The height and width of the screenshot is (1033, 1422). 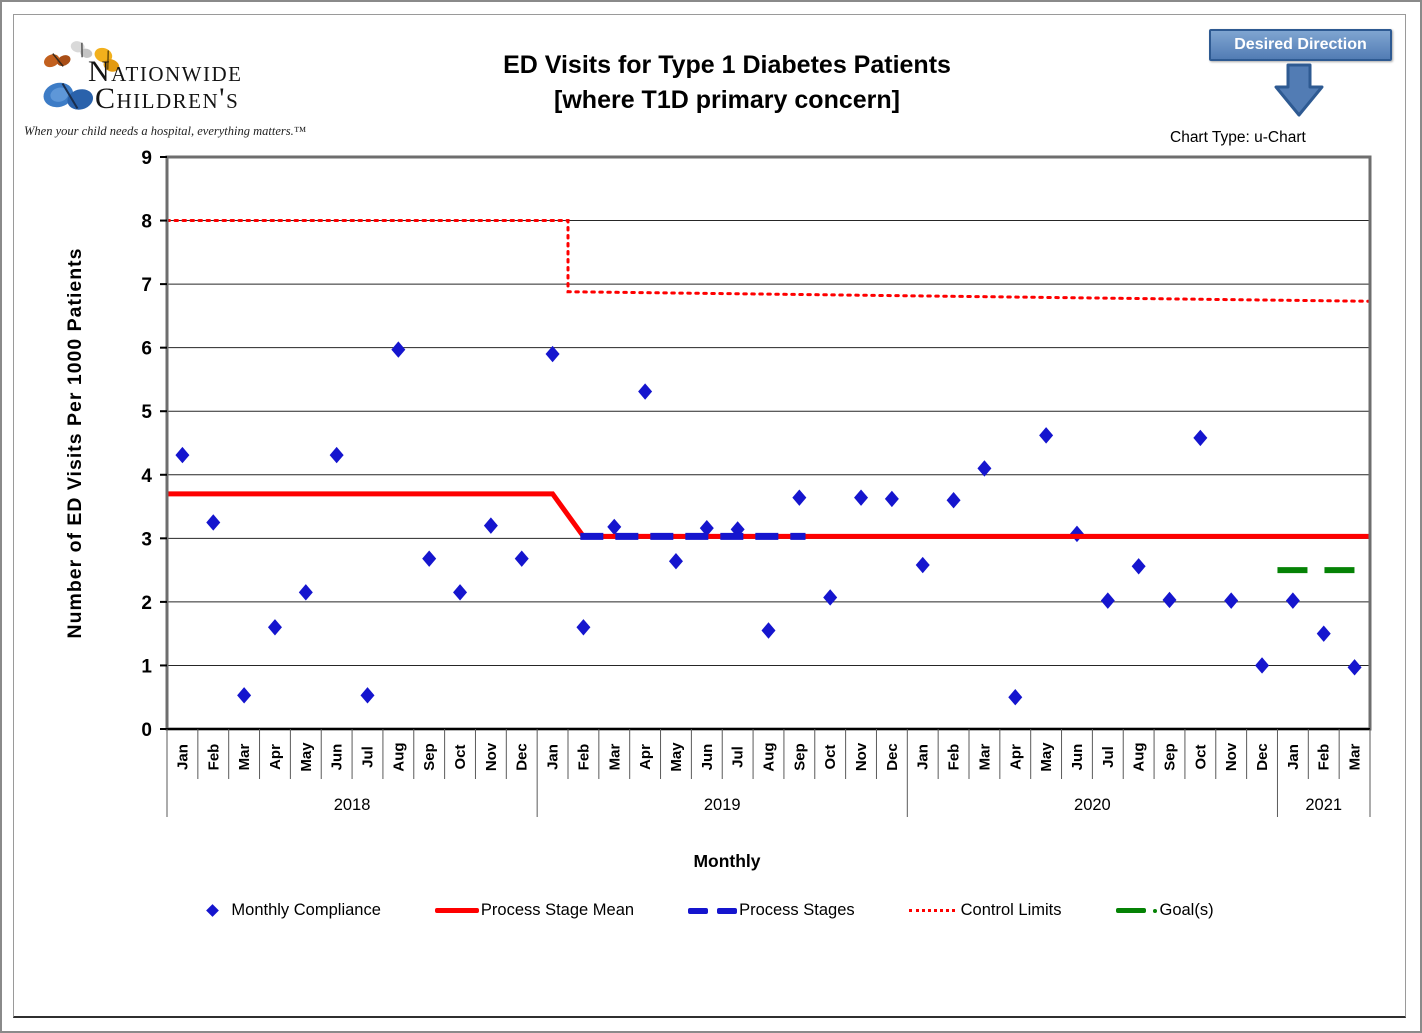 I want to click on chart-title-line1: ED Visits for Type 1 Diabetes Patients, so click(x=727, y=65).